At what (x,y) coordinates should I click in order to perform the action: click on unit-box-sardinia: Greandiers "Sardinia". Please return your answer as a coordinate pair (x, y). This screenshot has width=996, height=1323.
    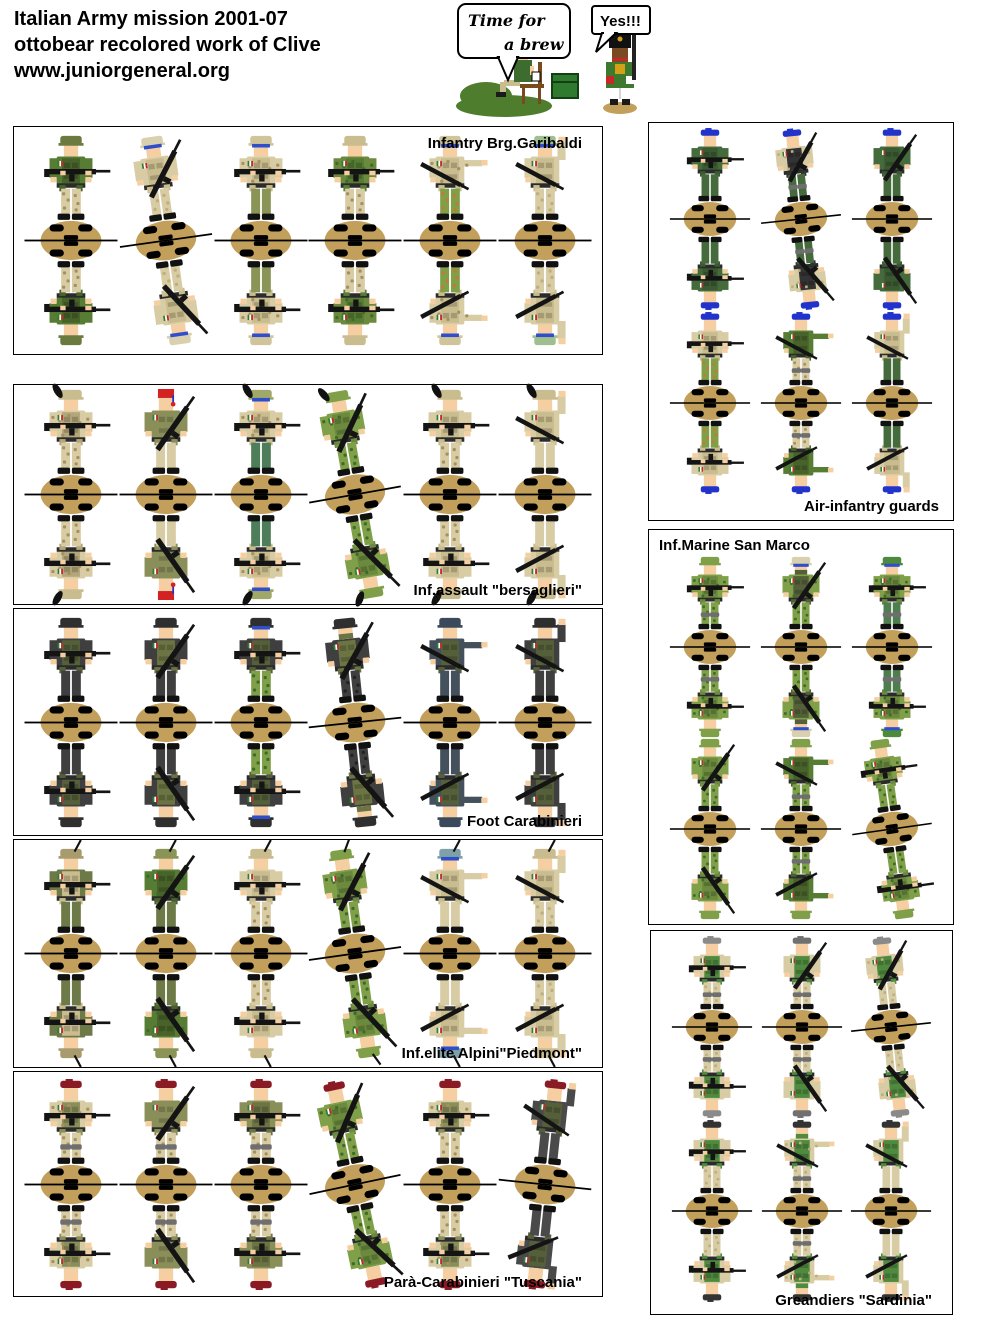
    Looking at the image, I should click on (801, 1122).